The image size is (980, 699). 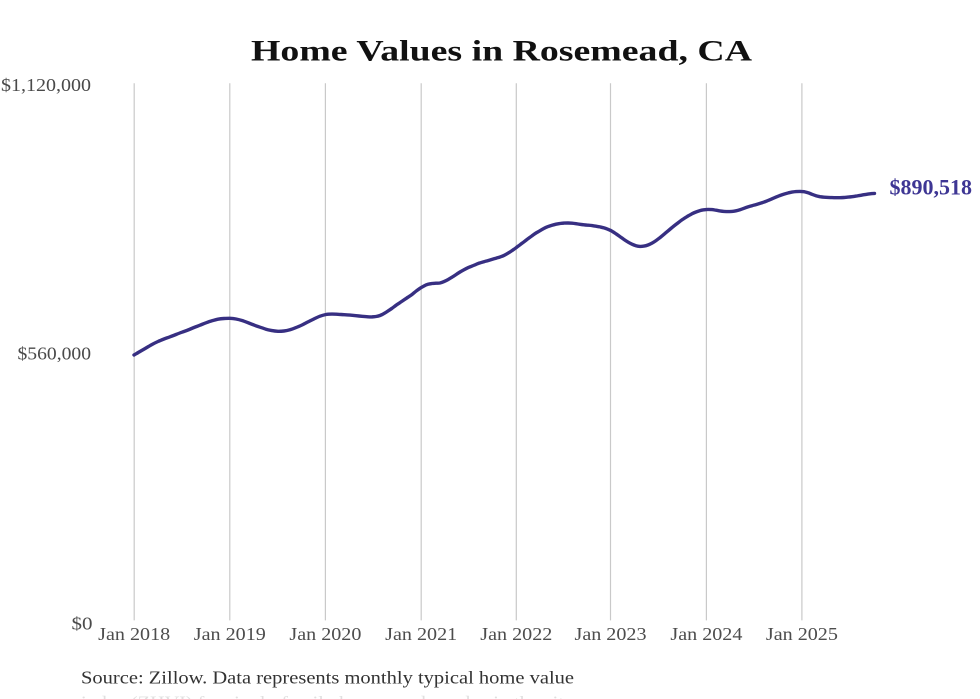 What do you see at coordinates (325, 634) in the screenshot?
I see `svg-text: Jan 2020` at bounding box center [325, 634].